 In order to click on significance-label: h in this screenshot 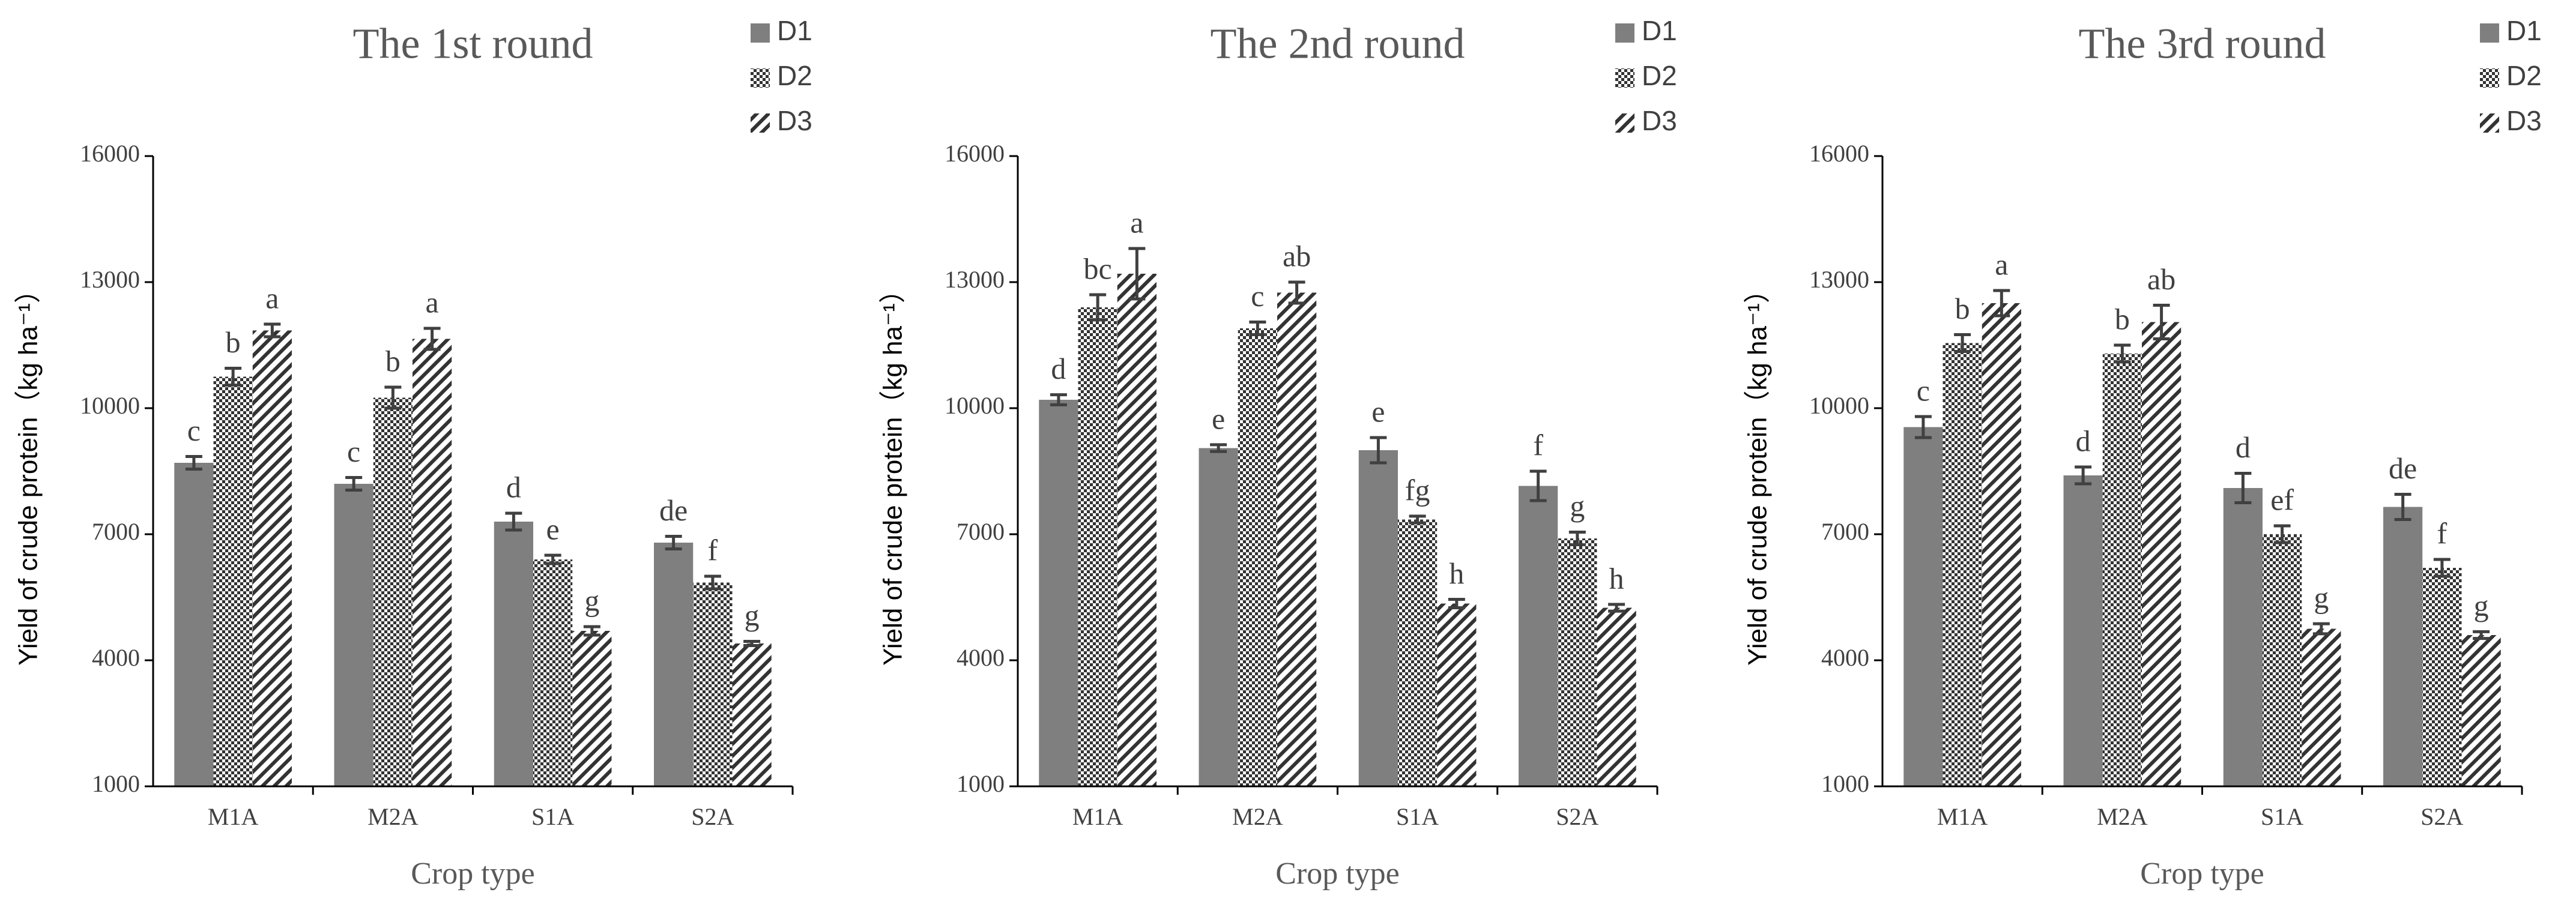, I will do `click(1616, 578)`.